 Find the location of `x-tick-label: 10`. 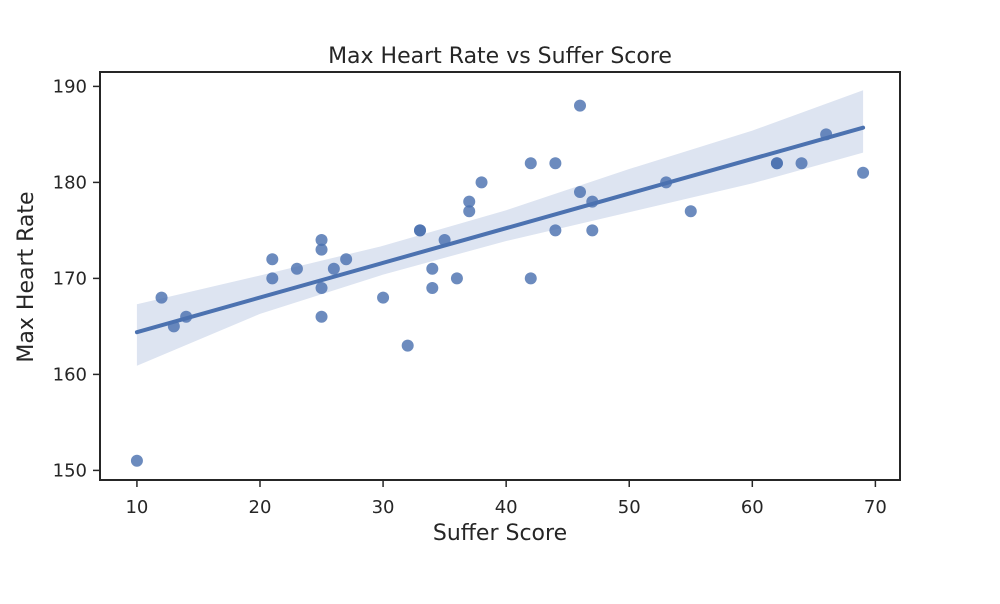

x-tick-label: 10 is located at coordinates (136, 507).